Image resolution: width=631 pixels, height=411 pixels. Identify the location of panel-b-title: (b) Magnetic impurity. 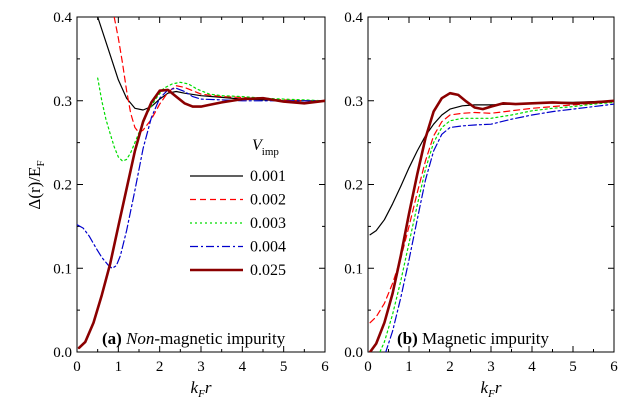
(473, 338).